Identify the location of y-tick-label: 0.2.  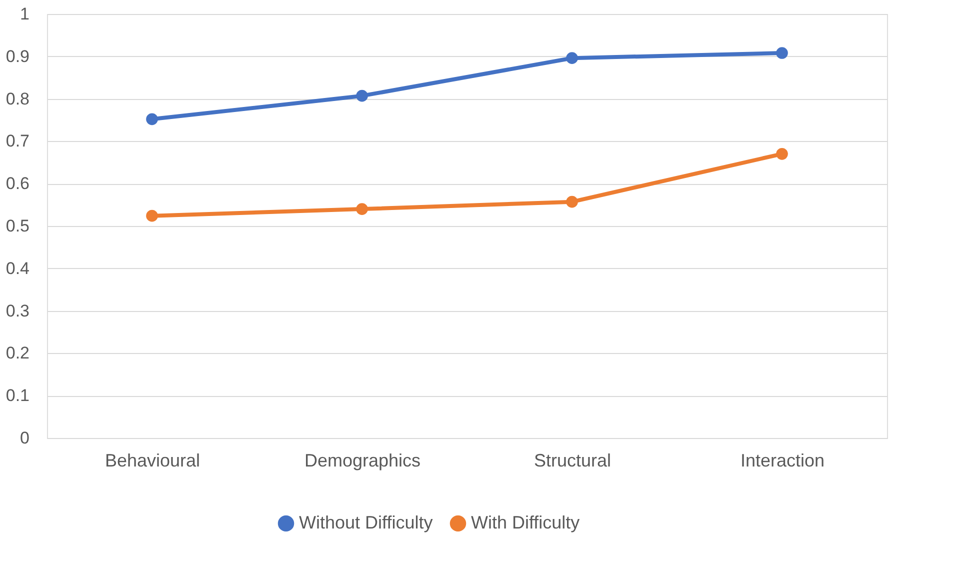
(18, 353).